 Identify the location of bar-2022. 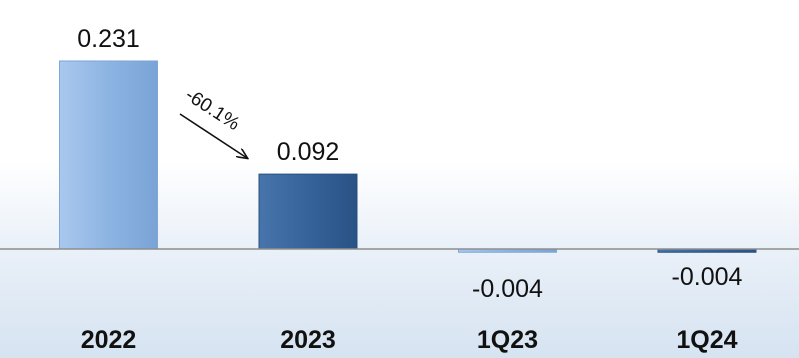
(108, 155).